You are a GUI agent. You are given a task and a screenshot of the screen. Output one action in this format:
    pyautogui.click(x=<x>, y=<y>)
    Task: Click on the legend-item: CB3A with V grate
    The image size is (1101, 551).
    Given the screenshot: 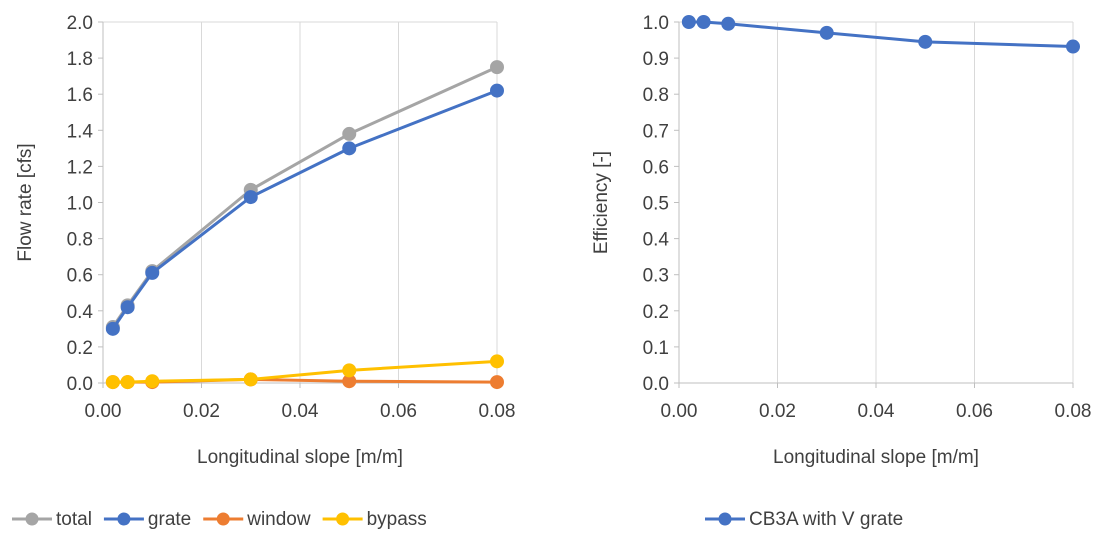 What is the action you would take?
    pyautogui.click(x=804, y=519)
    